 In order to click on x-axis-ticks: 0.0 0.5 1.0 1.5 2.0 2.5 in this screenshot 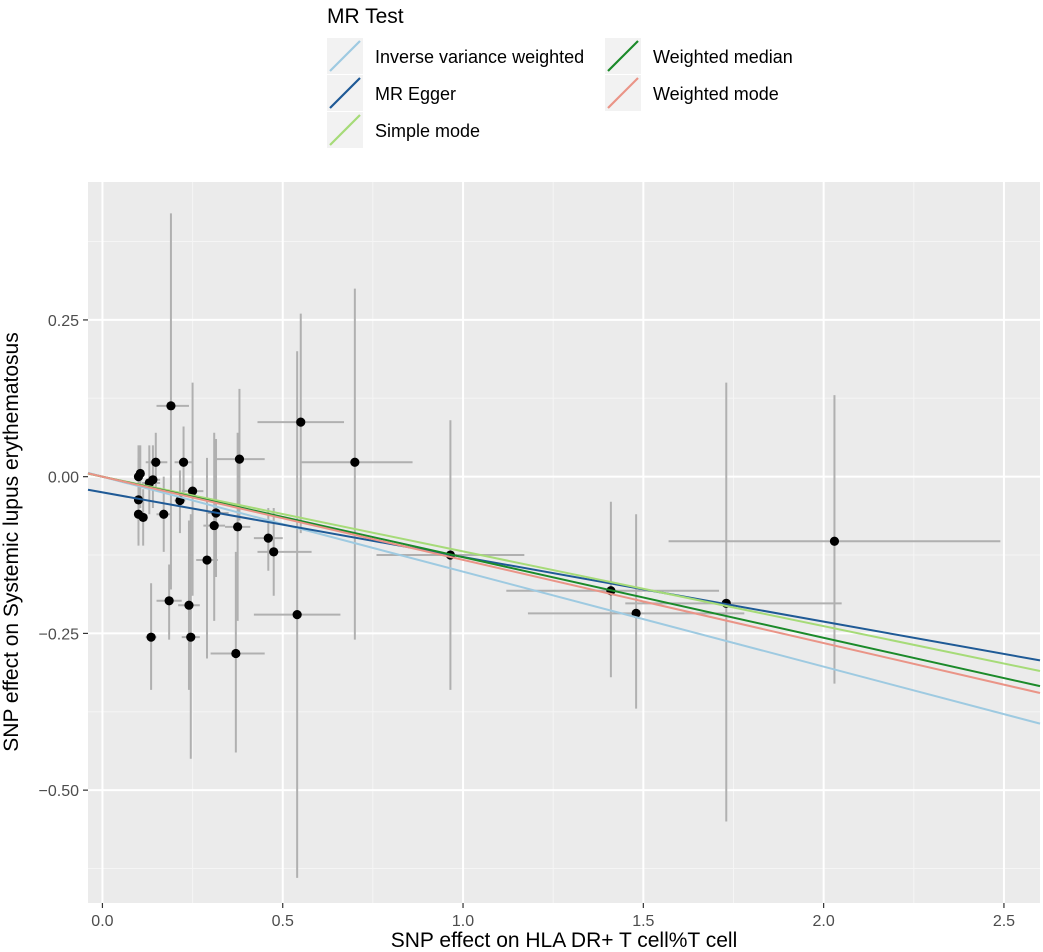, I will do `click(553, 916)`.